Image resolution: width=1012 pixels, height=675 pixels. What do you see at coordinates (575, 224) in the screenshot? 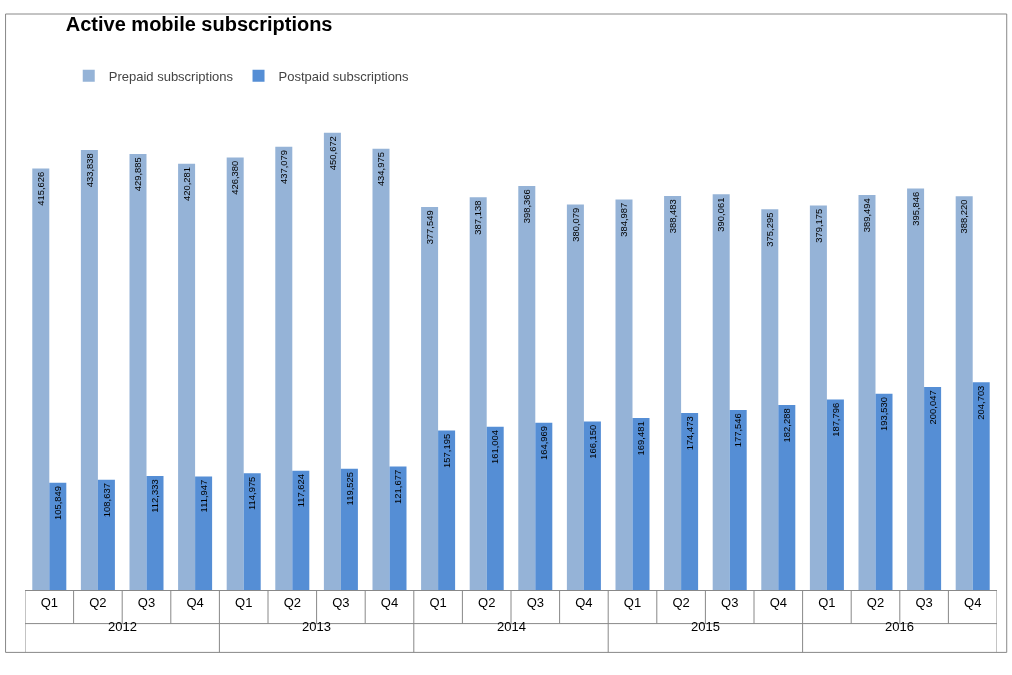
I see `data-label: 380,079` at bounding box center [575, 224].